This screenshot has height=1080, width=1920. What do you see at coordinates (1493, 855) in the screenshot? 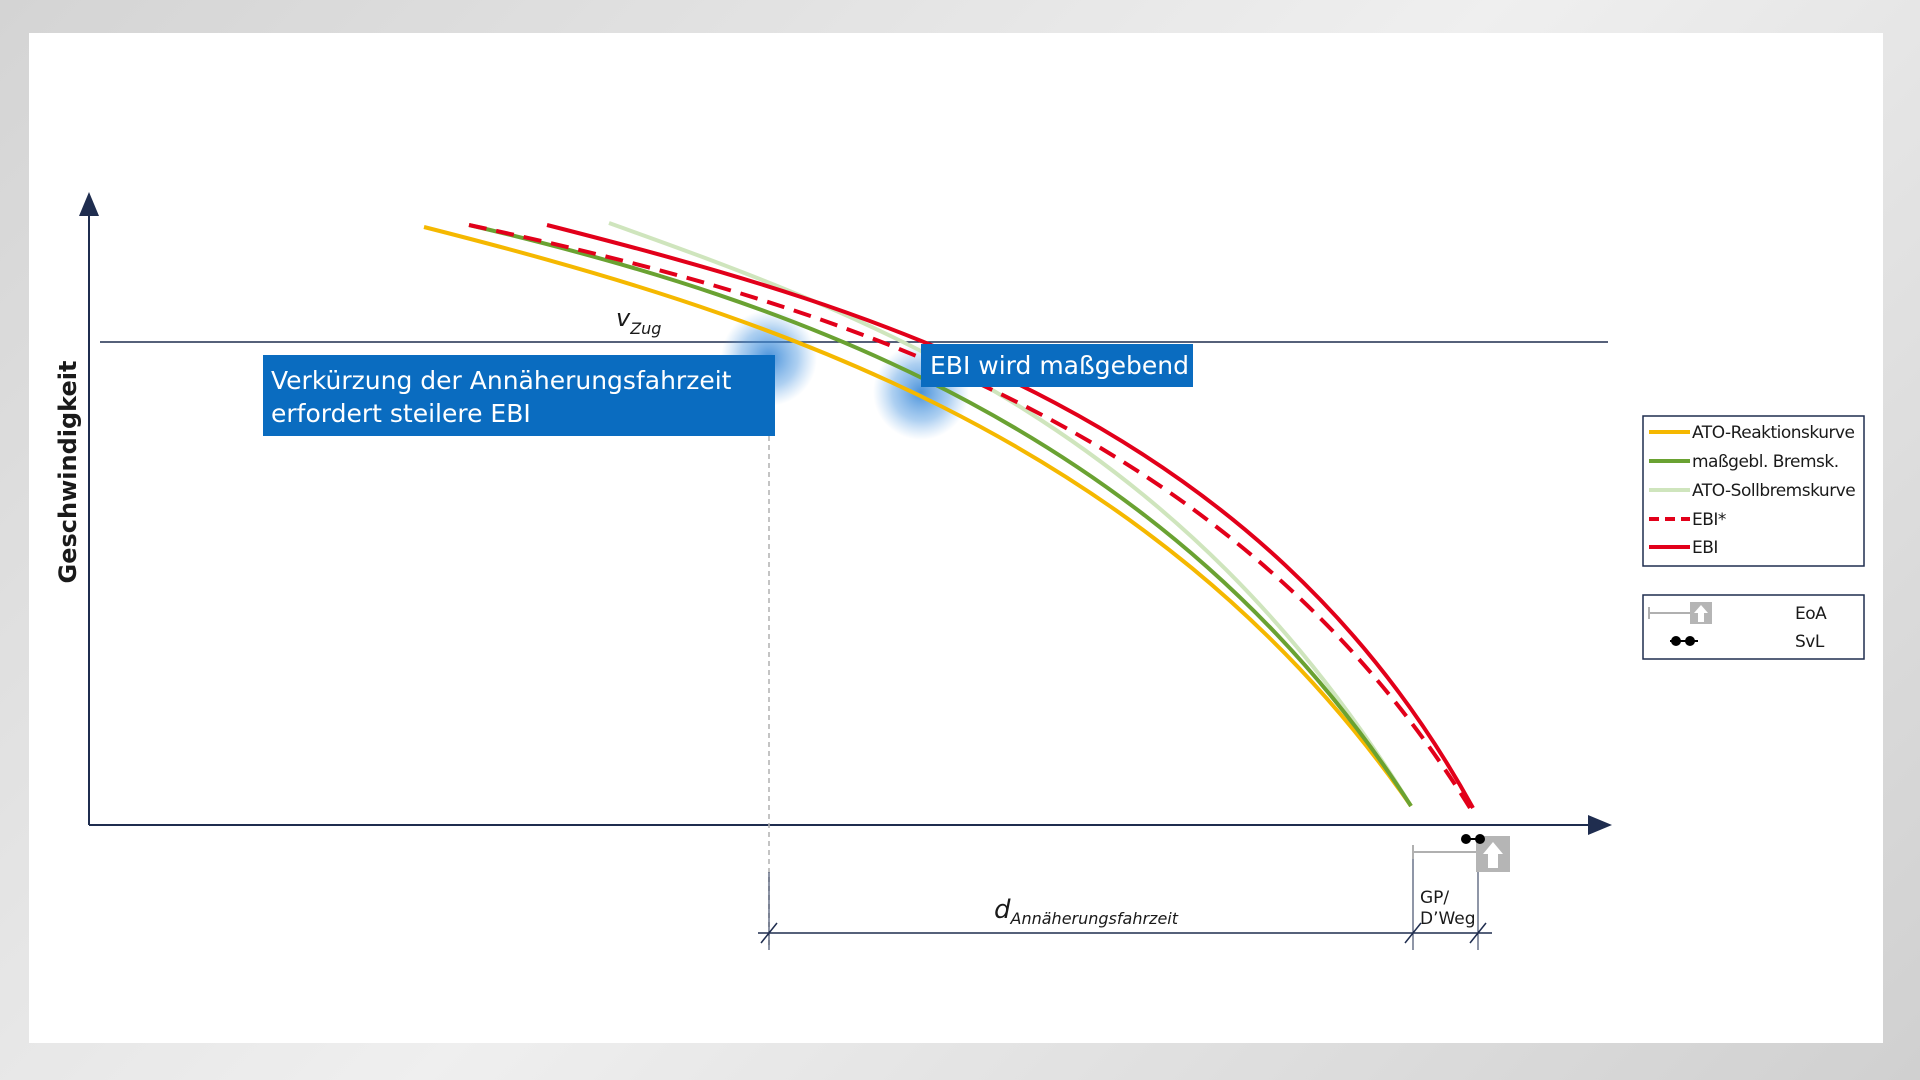
I see `eoa-arrow` at bounding box center [1493, 855].